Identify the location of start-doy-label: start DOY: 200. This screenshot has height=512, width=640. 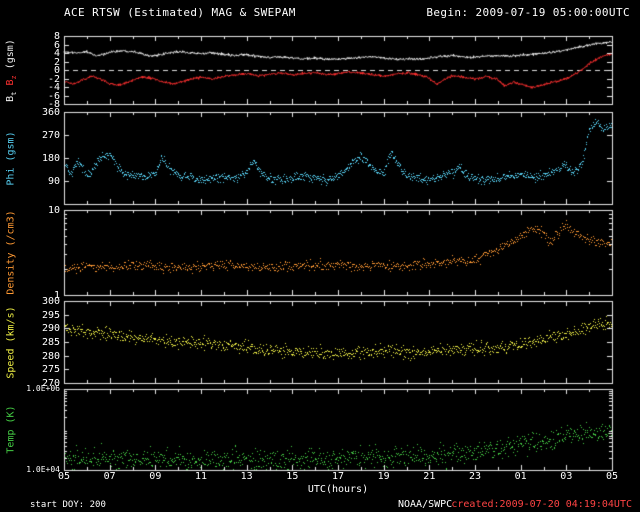
(68, 505).